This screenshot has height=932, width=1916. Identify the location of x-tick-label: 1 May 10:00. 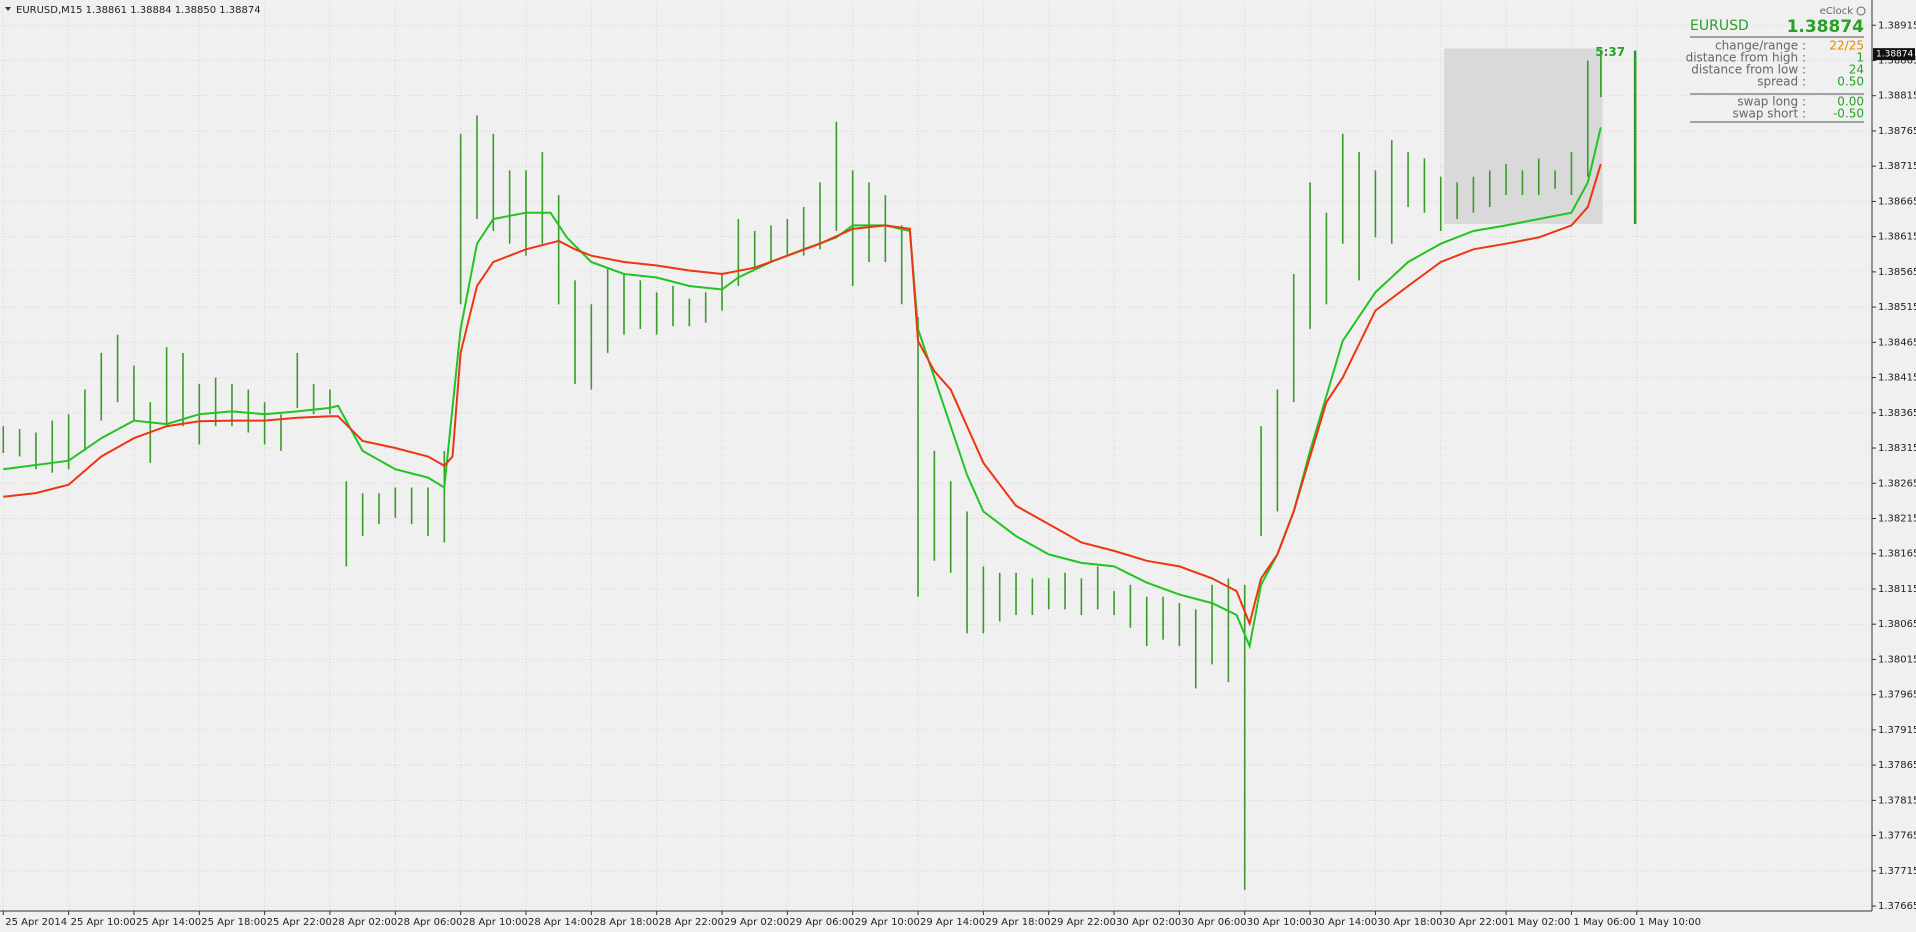
(1670, 922).